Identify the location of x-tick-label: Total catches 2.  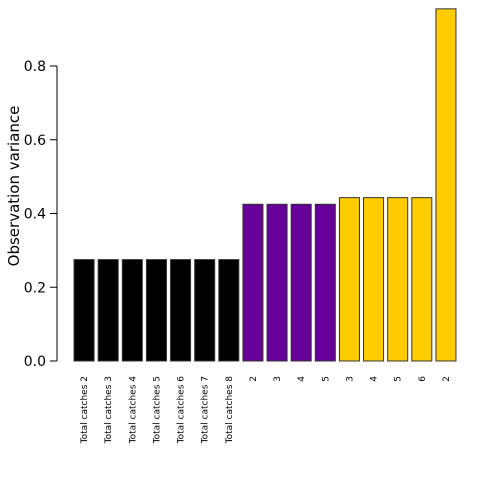
(85, 410).